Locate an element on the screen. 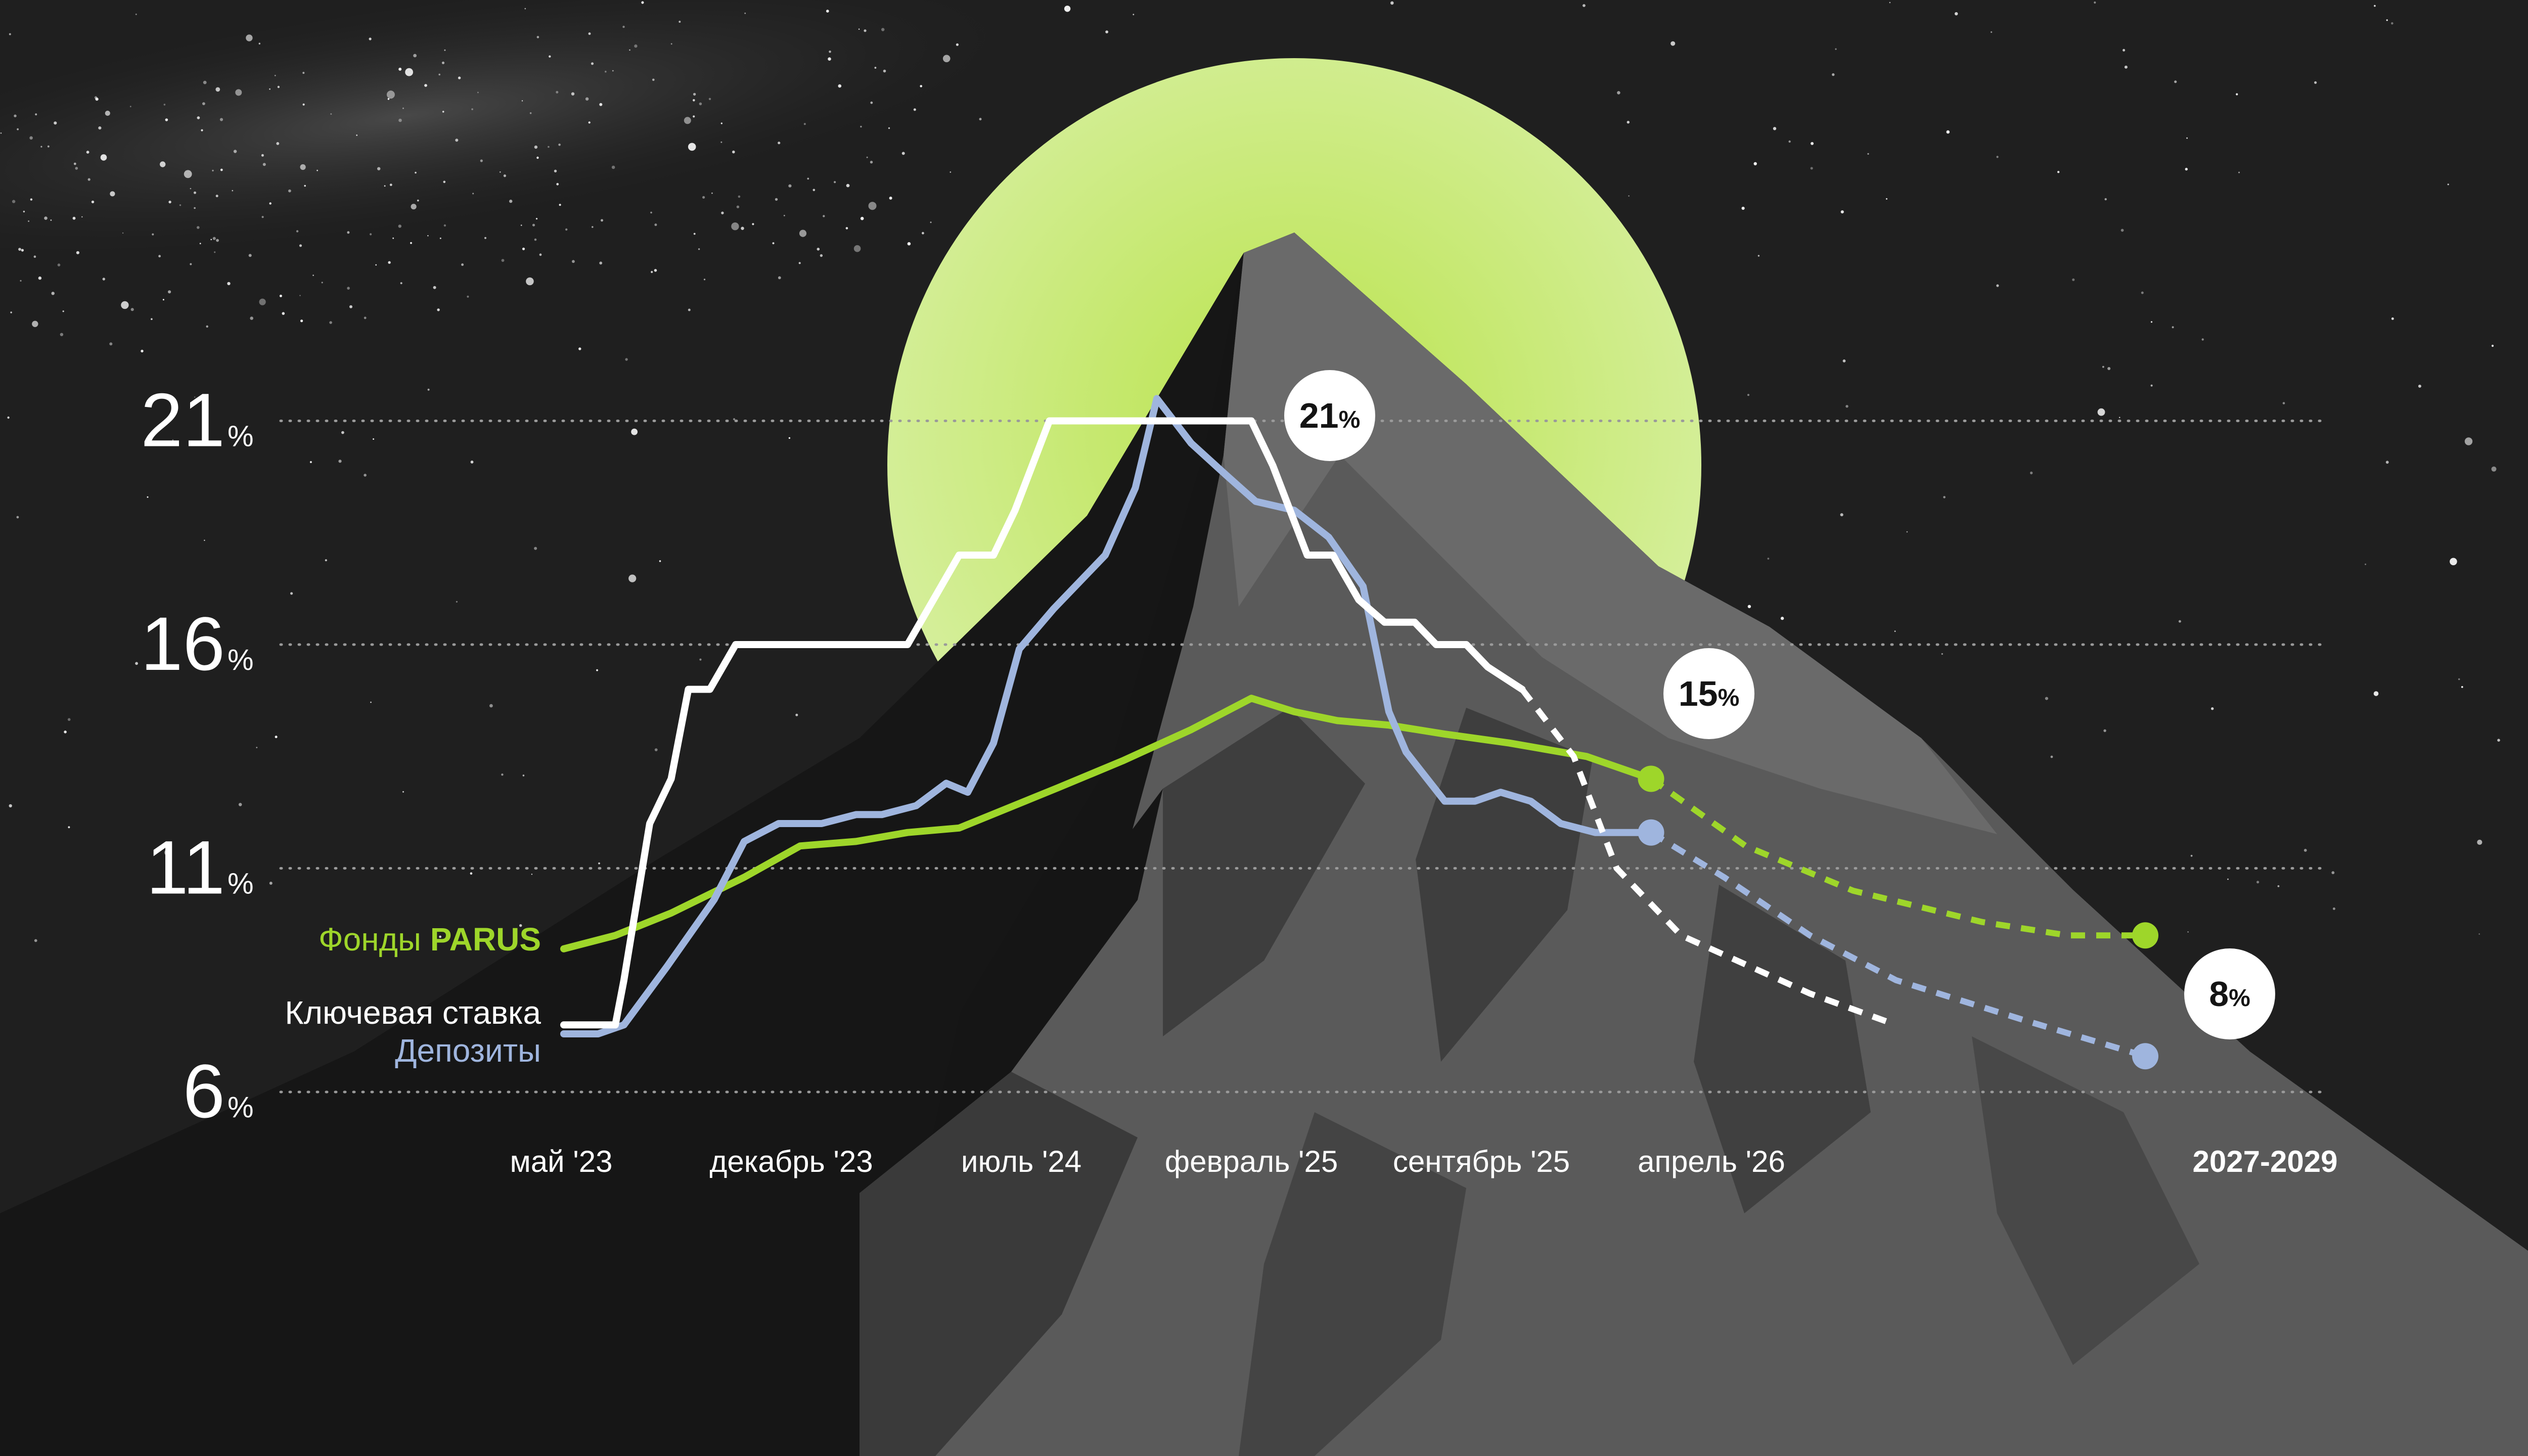 The width and height of the screenshot is (2528, 1456). bubble-21: 21% is located at coordinates (1330, 415).